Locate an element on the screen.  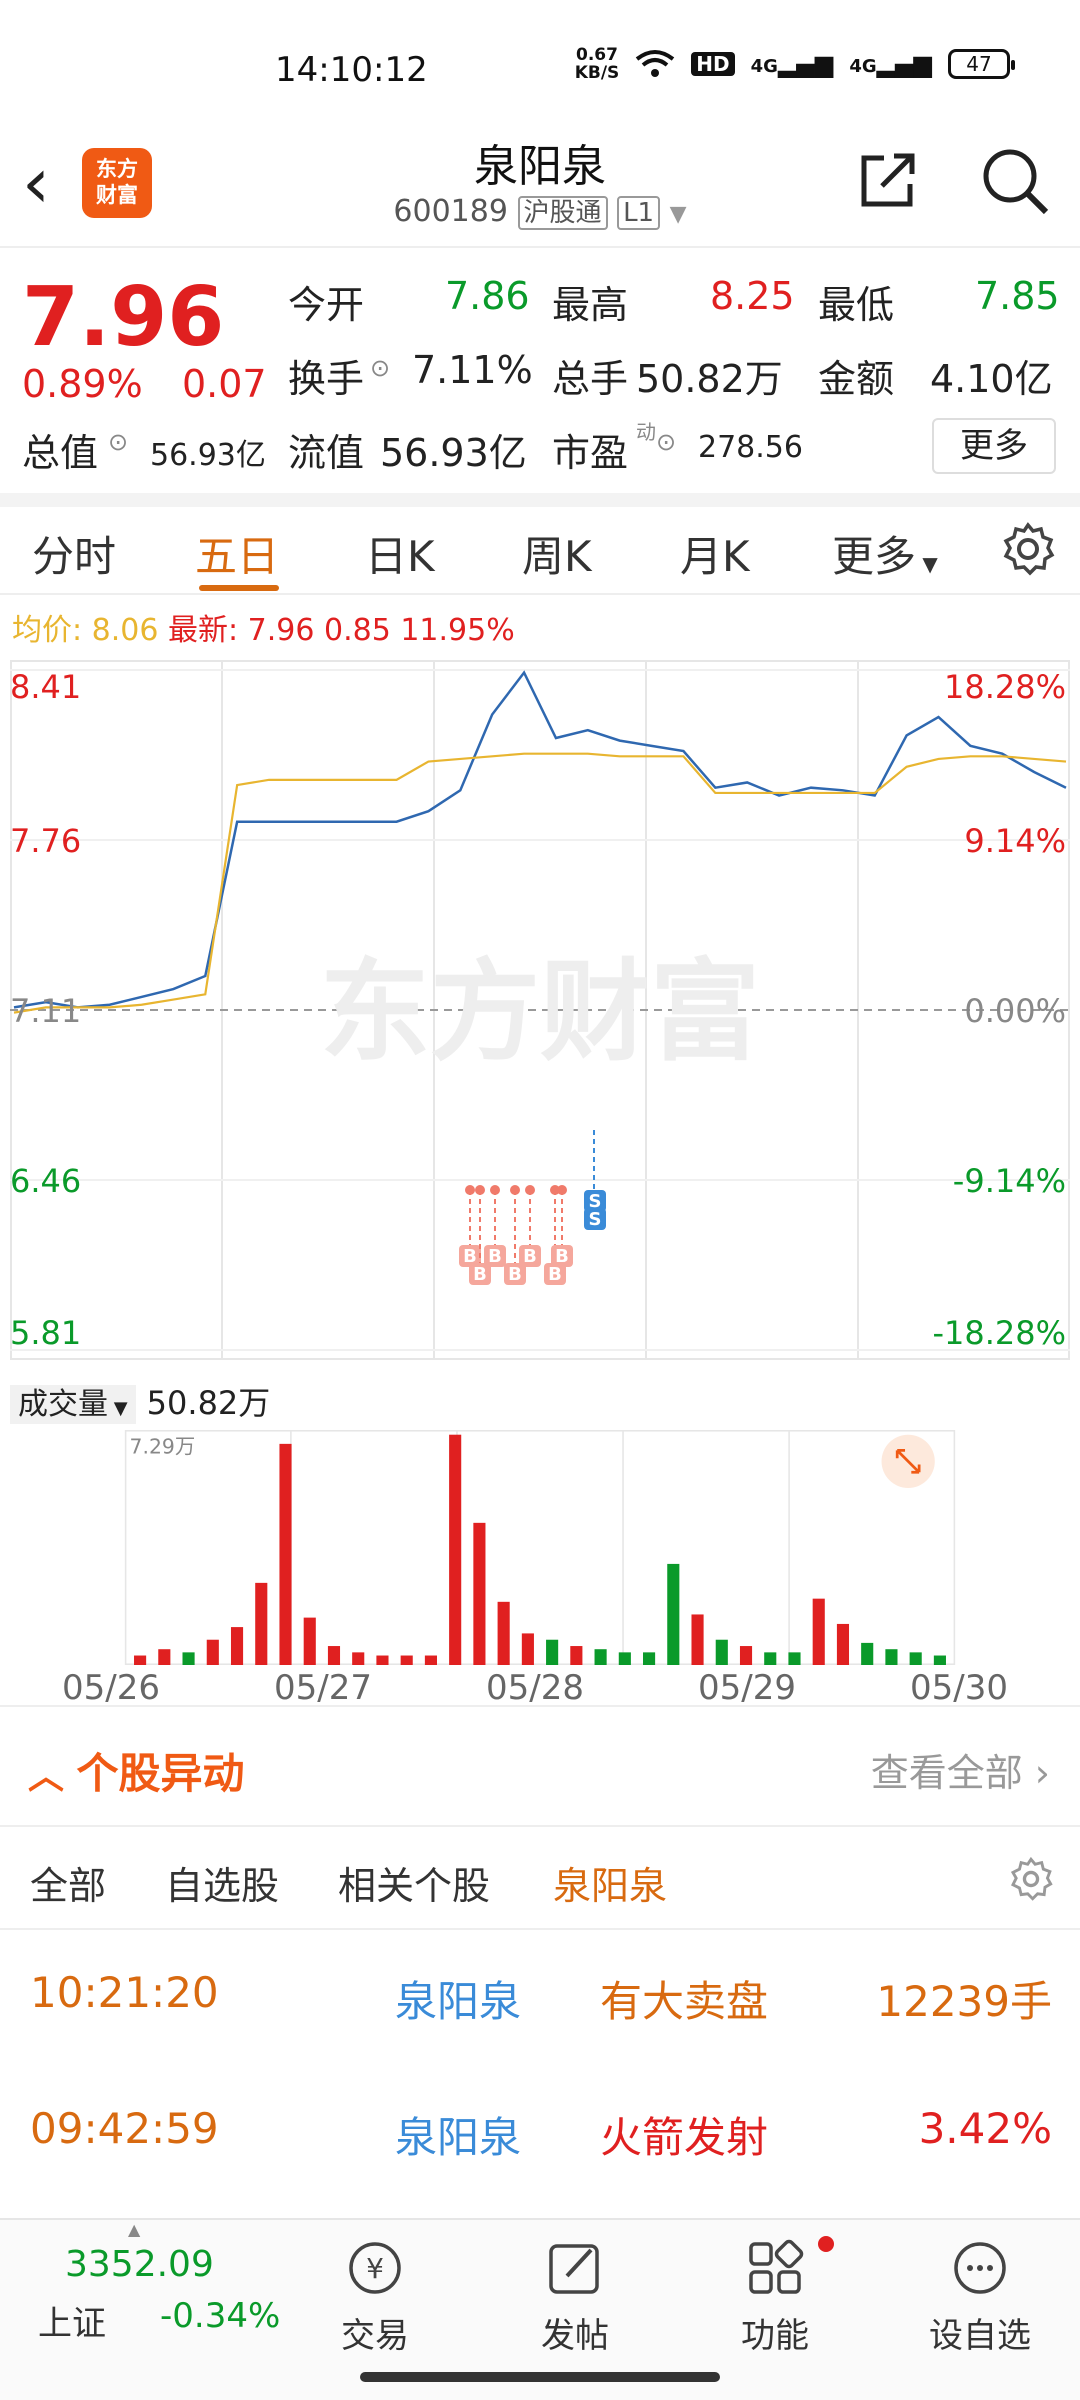
tab-monthly-k: 月K is located at coordinates (715, 556).